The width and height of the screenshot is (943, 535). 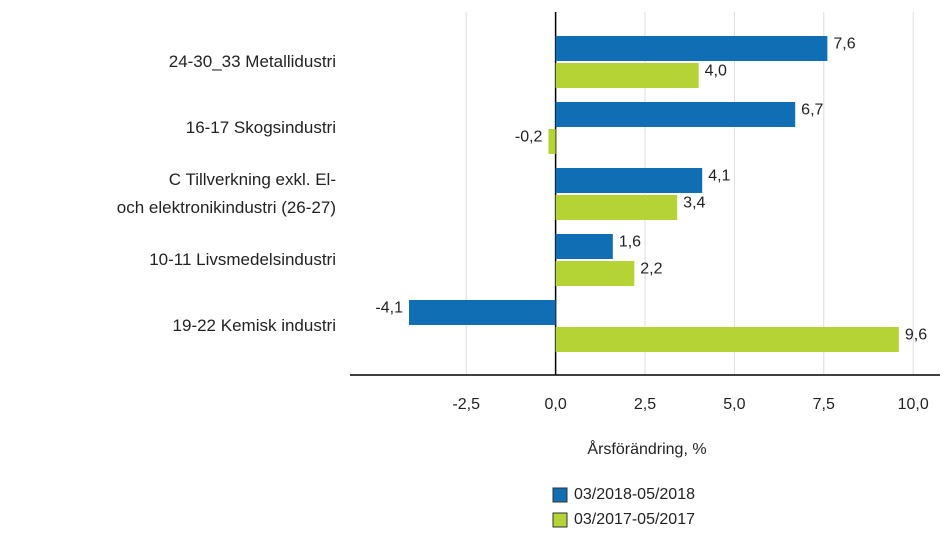 I want to click on value-label: -4,1, so click(x=389, y=308).